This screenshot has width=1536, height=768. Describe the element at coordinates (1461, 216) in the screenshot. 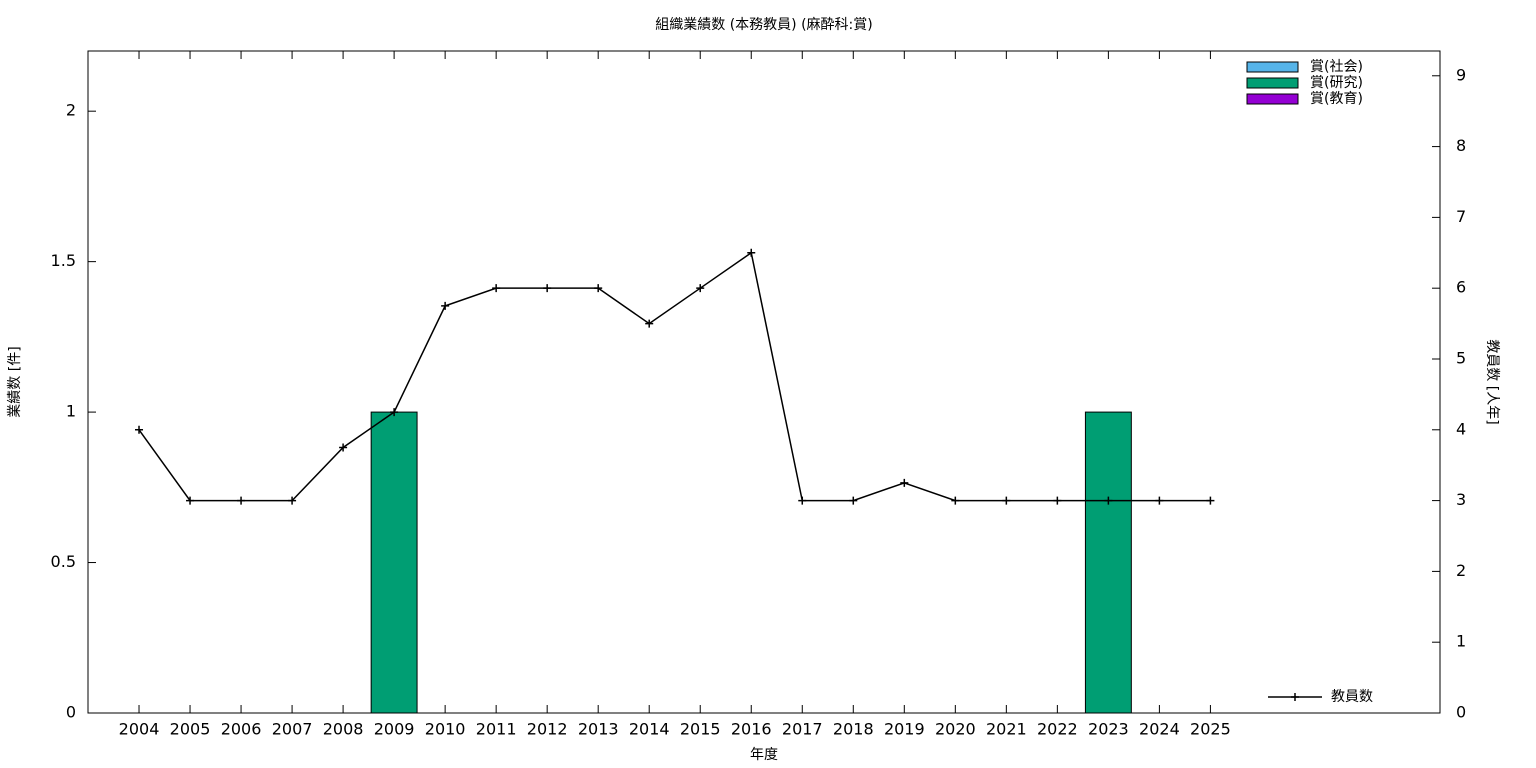

I see `y2-tick-label: 7` at that location.